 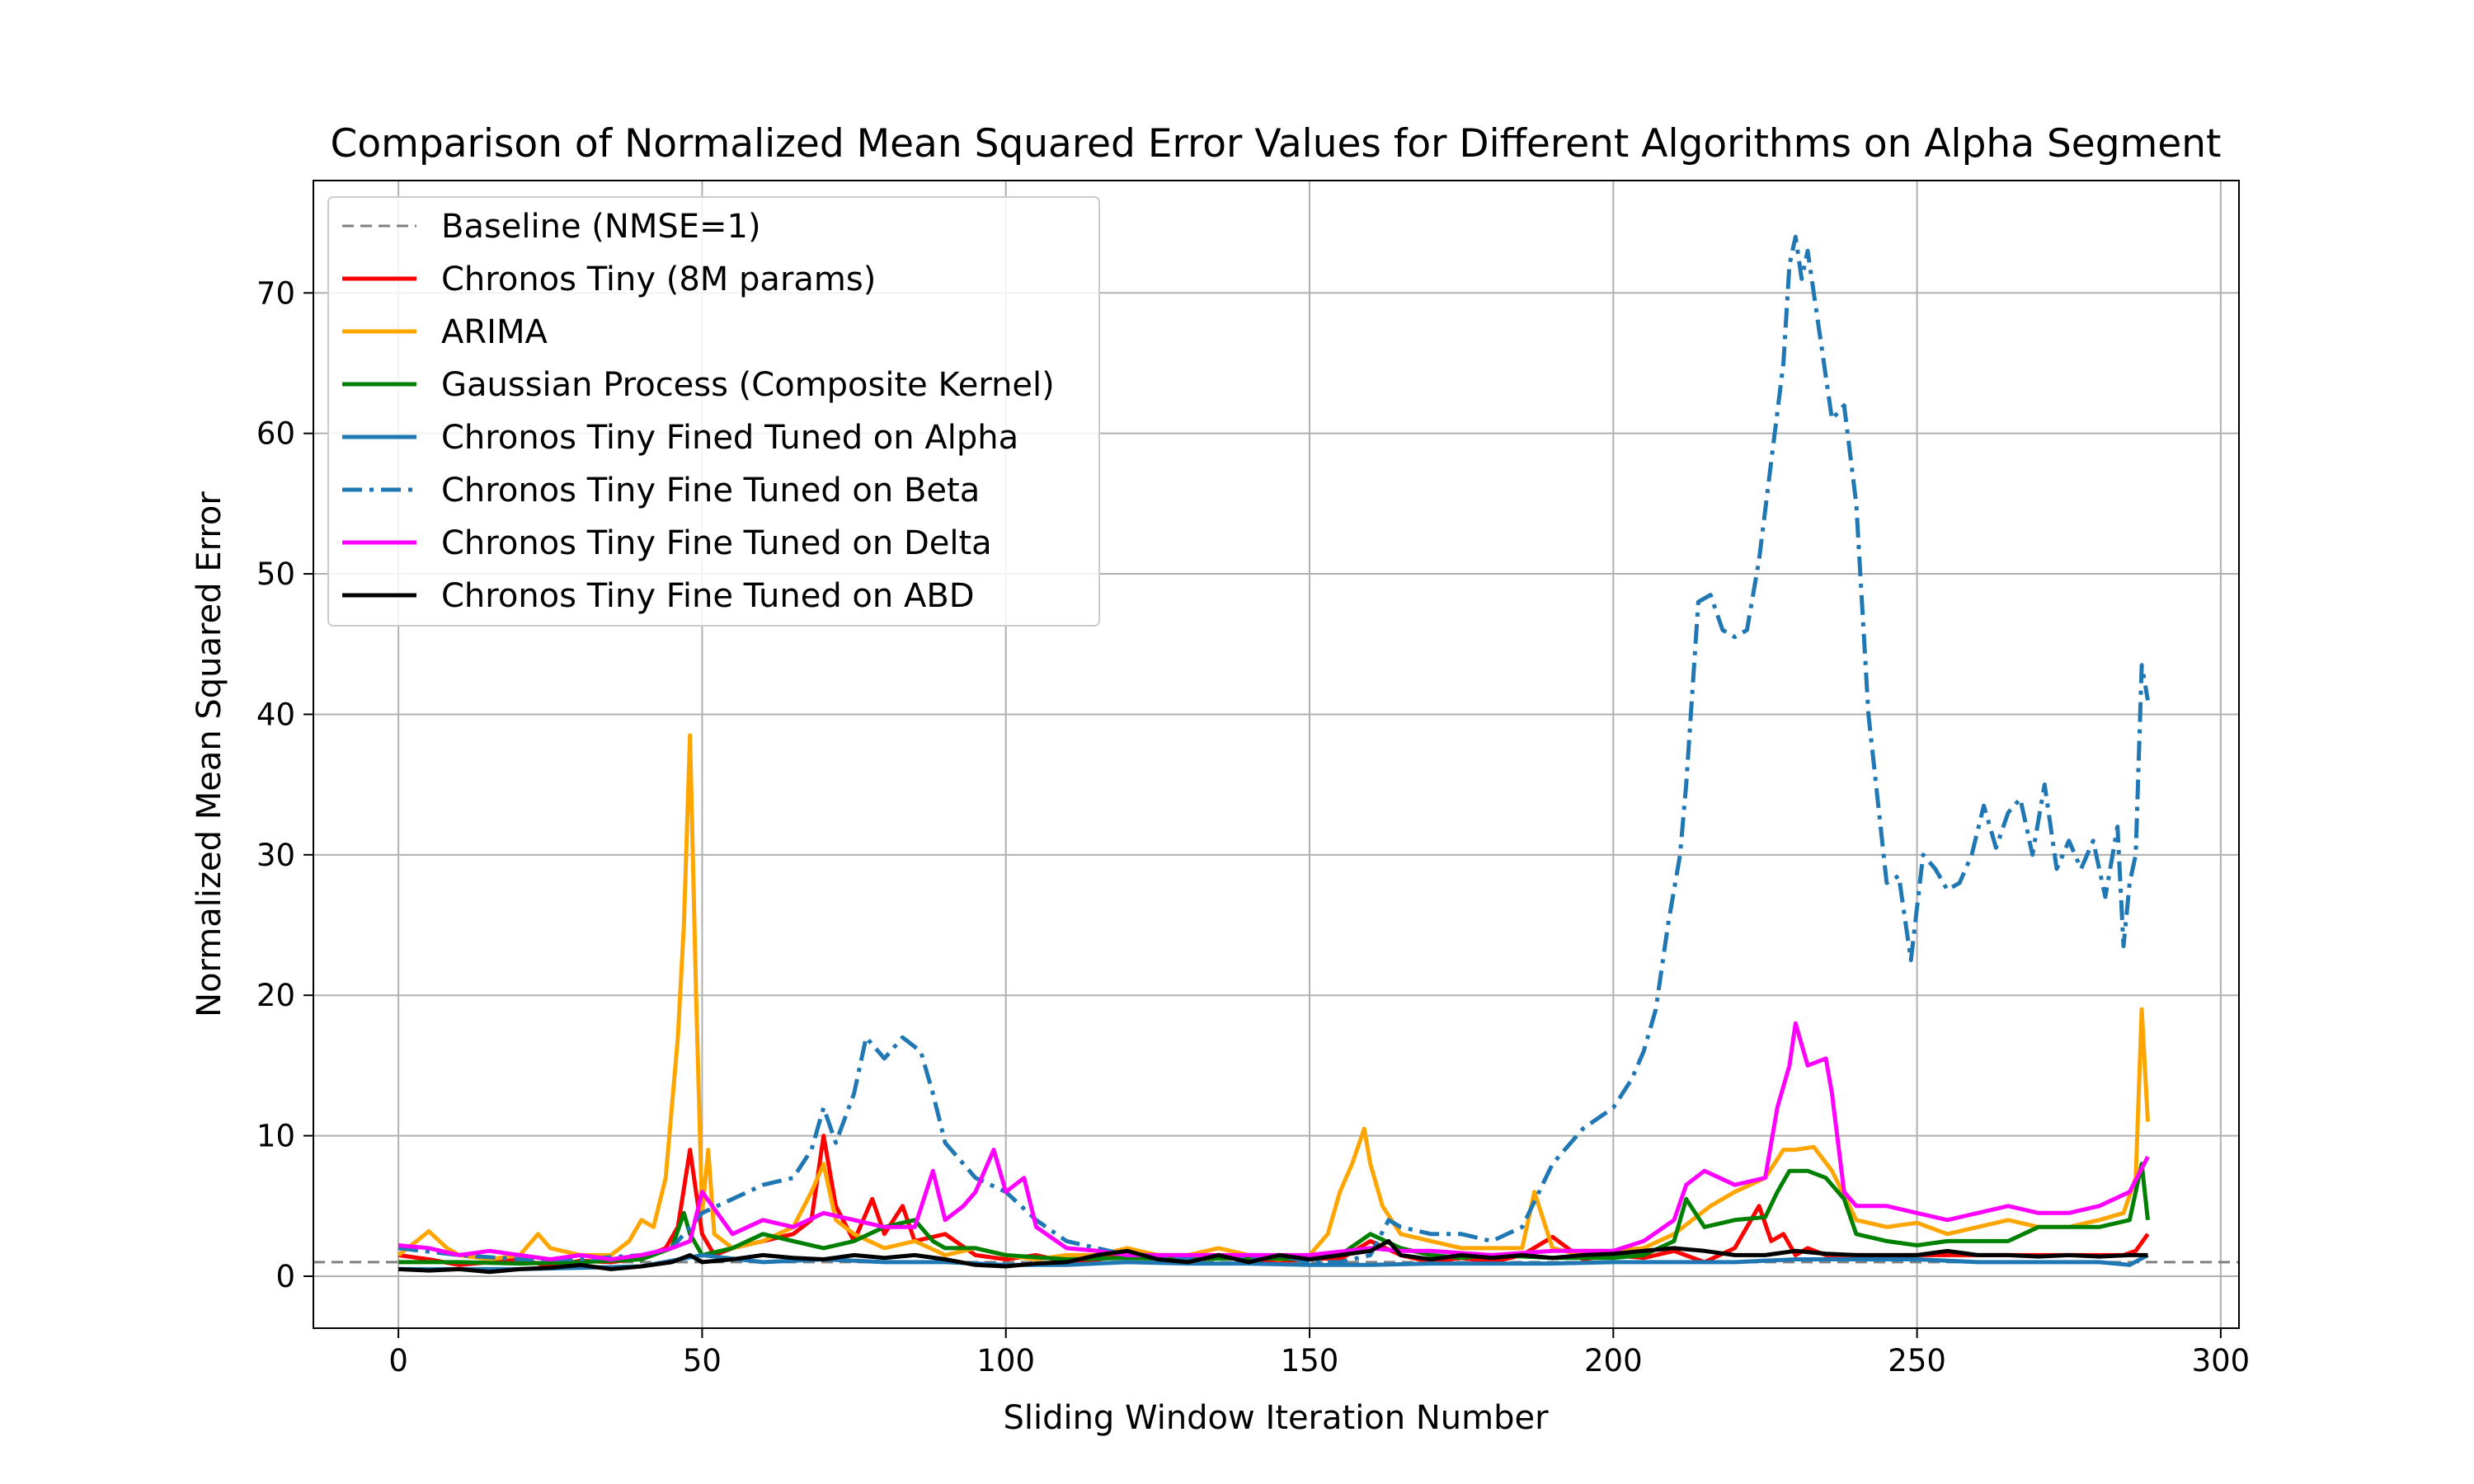 I want to click on legend-label: Baseline (NMSE=1), so click(x=601, y=227).